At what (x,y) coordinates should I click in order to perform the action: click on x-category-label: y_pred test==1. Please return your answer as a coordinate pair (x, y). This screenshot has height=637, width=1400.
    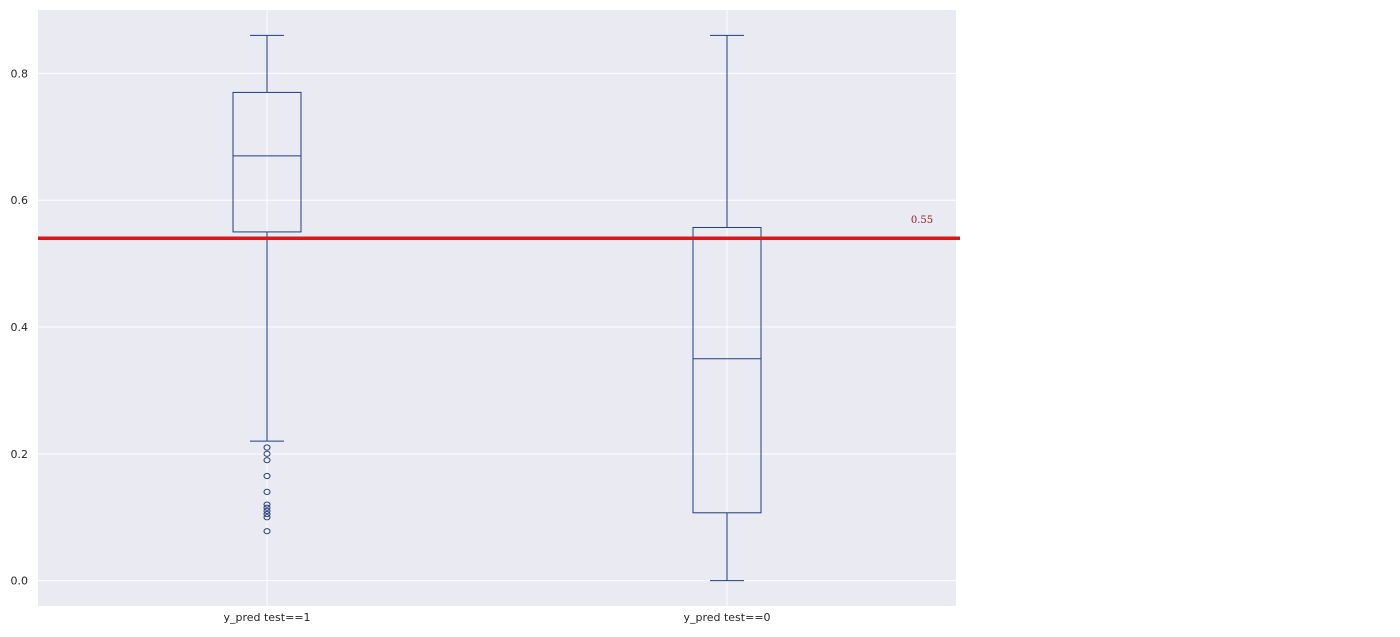
    Looking at the image, I should click on (266, 617).